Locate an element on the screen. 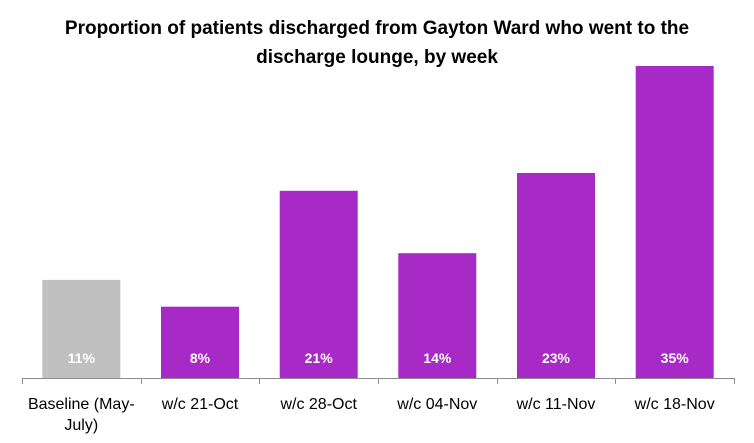 Image resolution: width=754 pixels, height=443 pixels. data-label: 35% is located at coordinates (675, 358).